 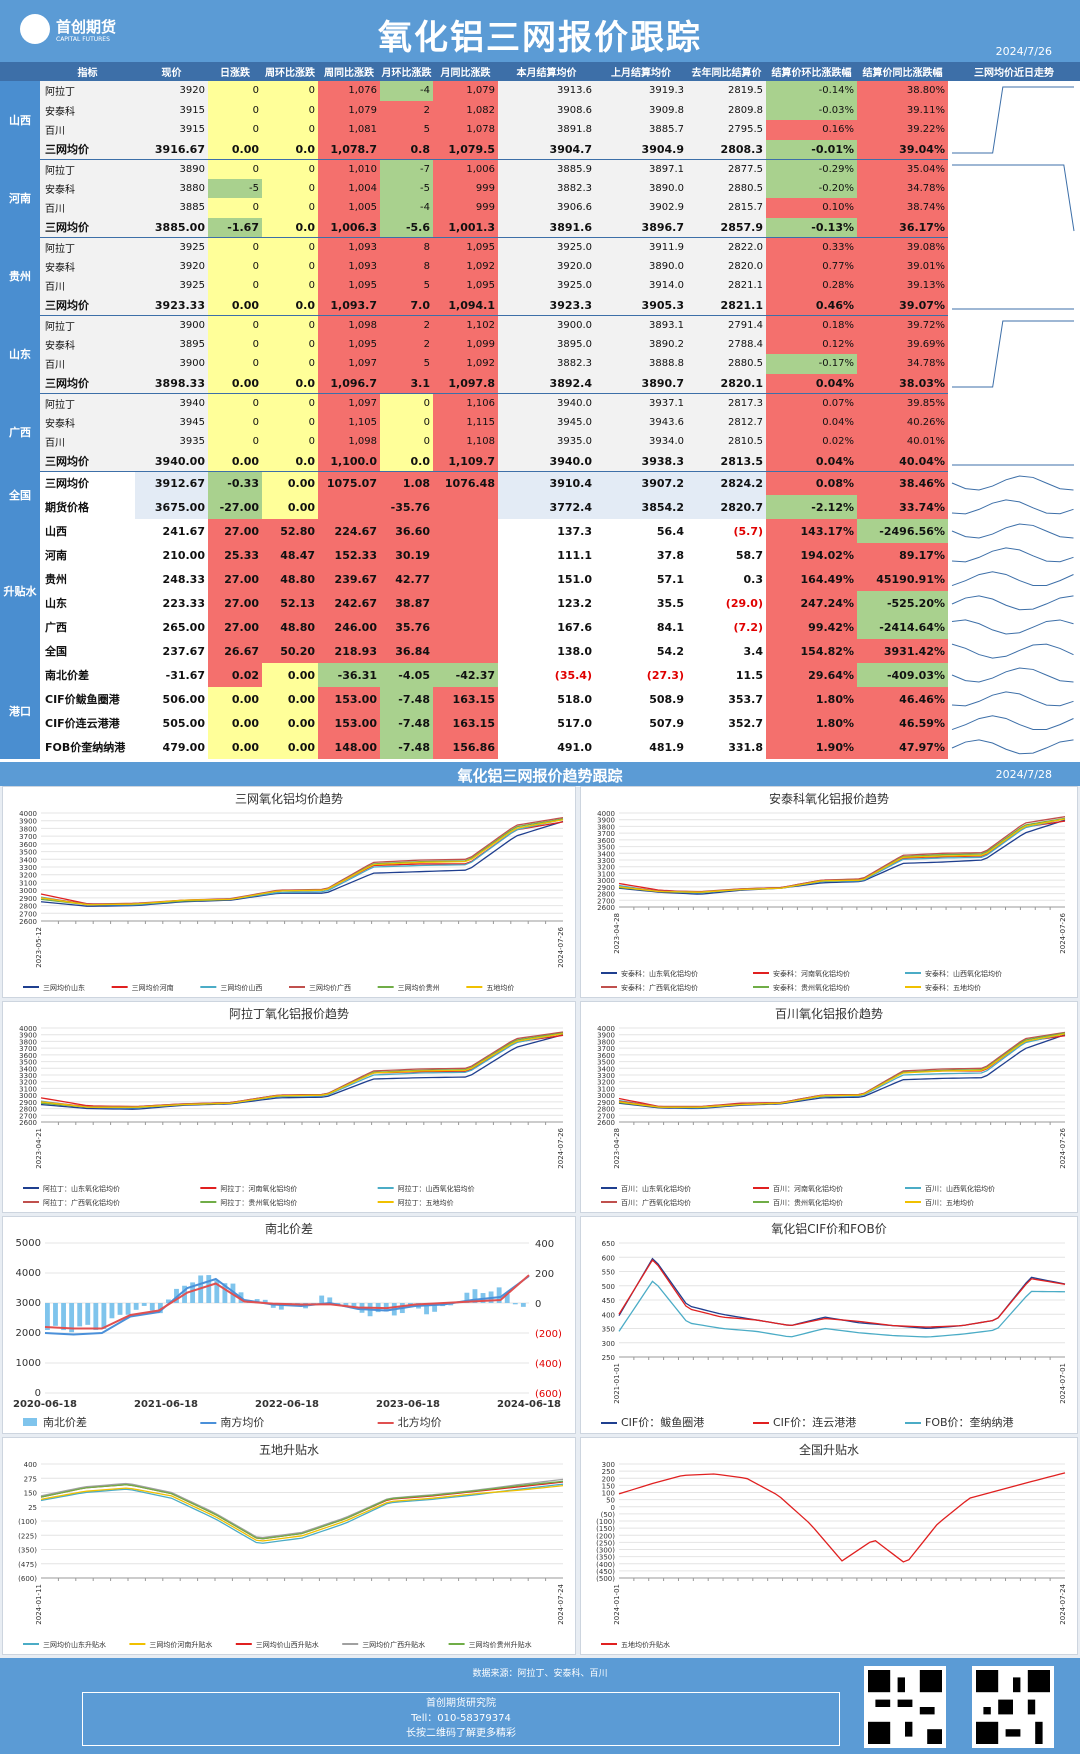 I want to click on row-label: 安泰科, so click(x=87, y=266).